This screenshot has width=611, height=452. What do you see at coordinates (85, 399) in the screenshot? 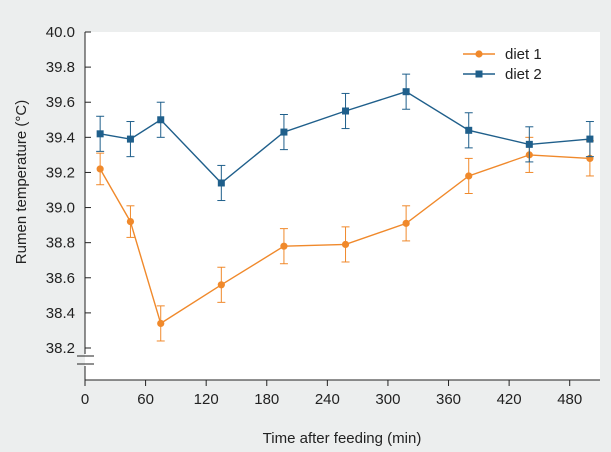
I see `x-tick-label: 0` at bounding box center [85, 399].